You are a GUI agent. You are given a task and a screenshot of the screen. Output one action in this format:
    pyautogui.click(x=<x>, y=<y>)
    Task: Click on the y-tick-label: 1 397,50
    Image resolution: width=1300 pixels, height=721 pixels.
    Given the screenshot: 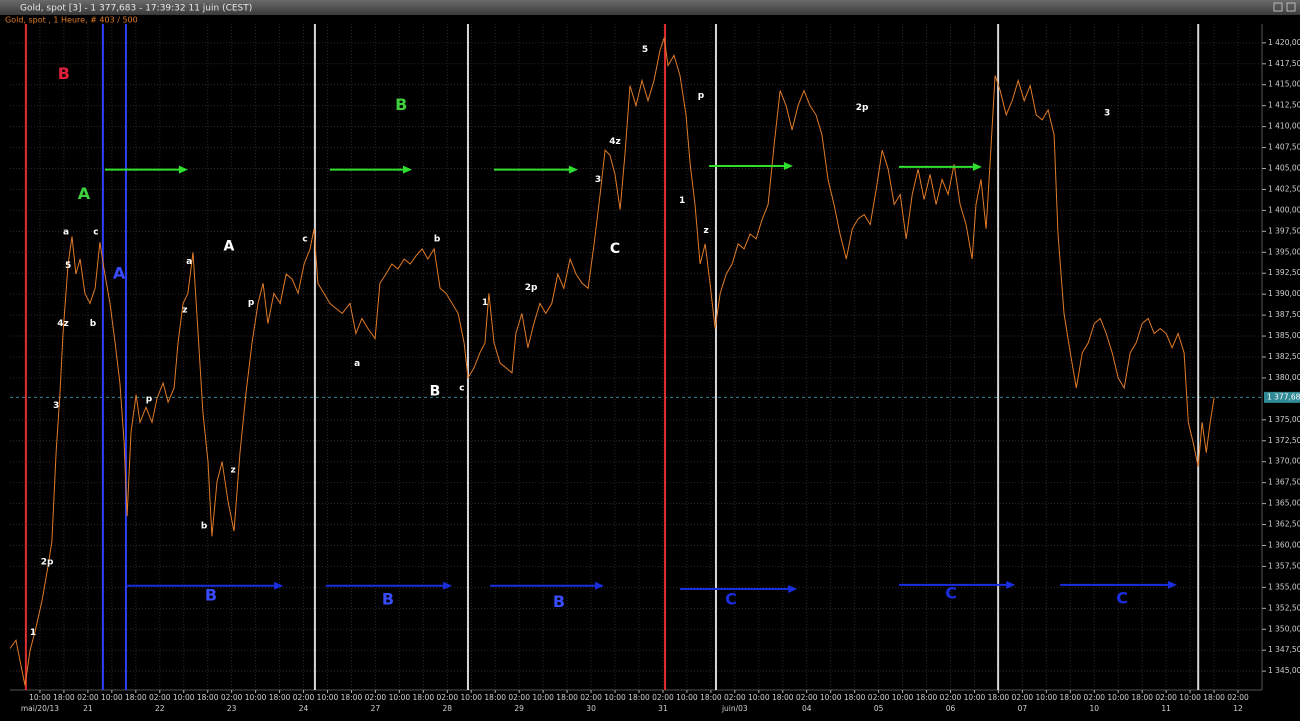 What is the action you would take?
    pyautogui.click(x=1284, y=230)
    